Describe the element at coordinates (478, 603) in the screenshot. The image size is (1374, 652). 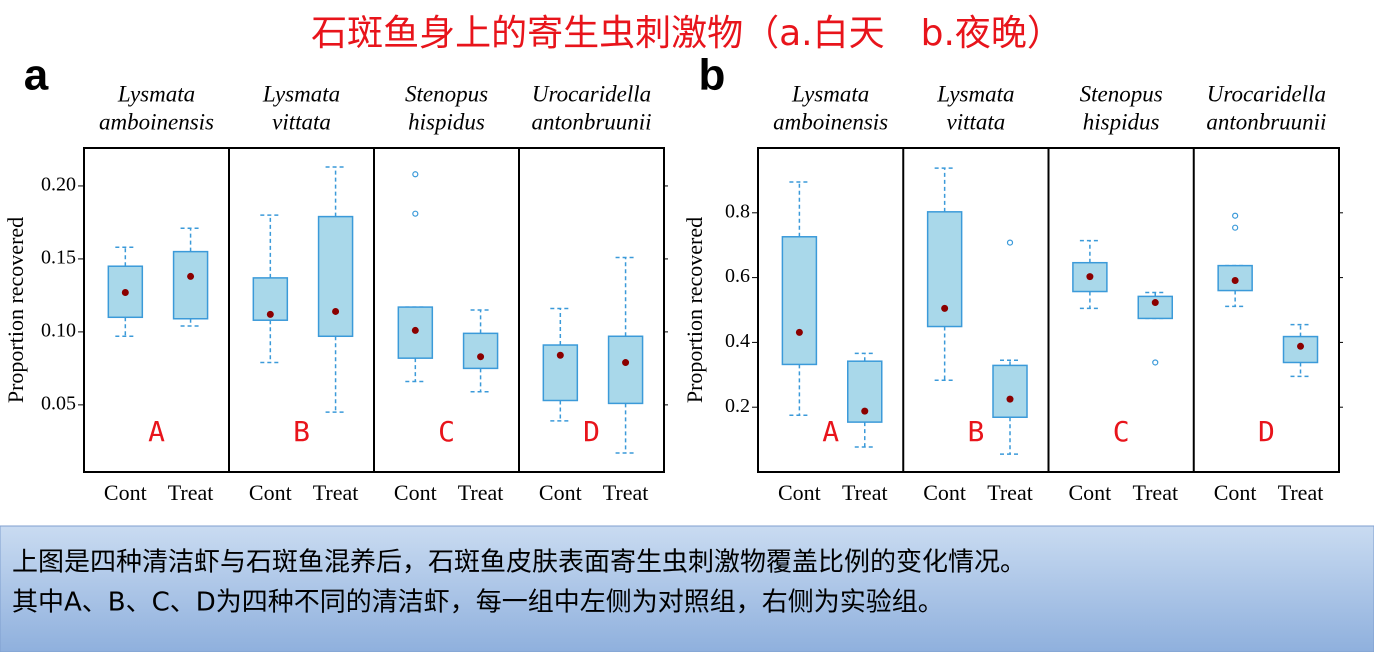
I see `caption-line: 其中A、B、C、D为四种不同的清洁虾，每一组中左侧为对照组，右侧为实验组。` at that location.